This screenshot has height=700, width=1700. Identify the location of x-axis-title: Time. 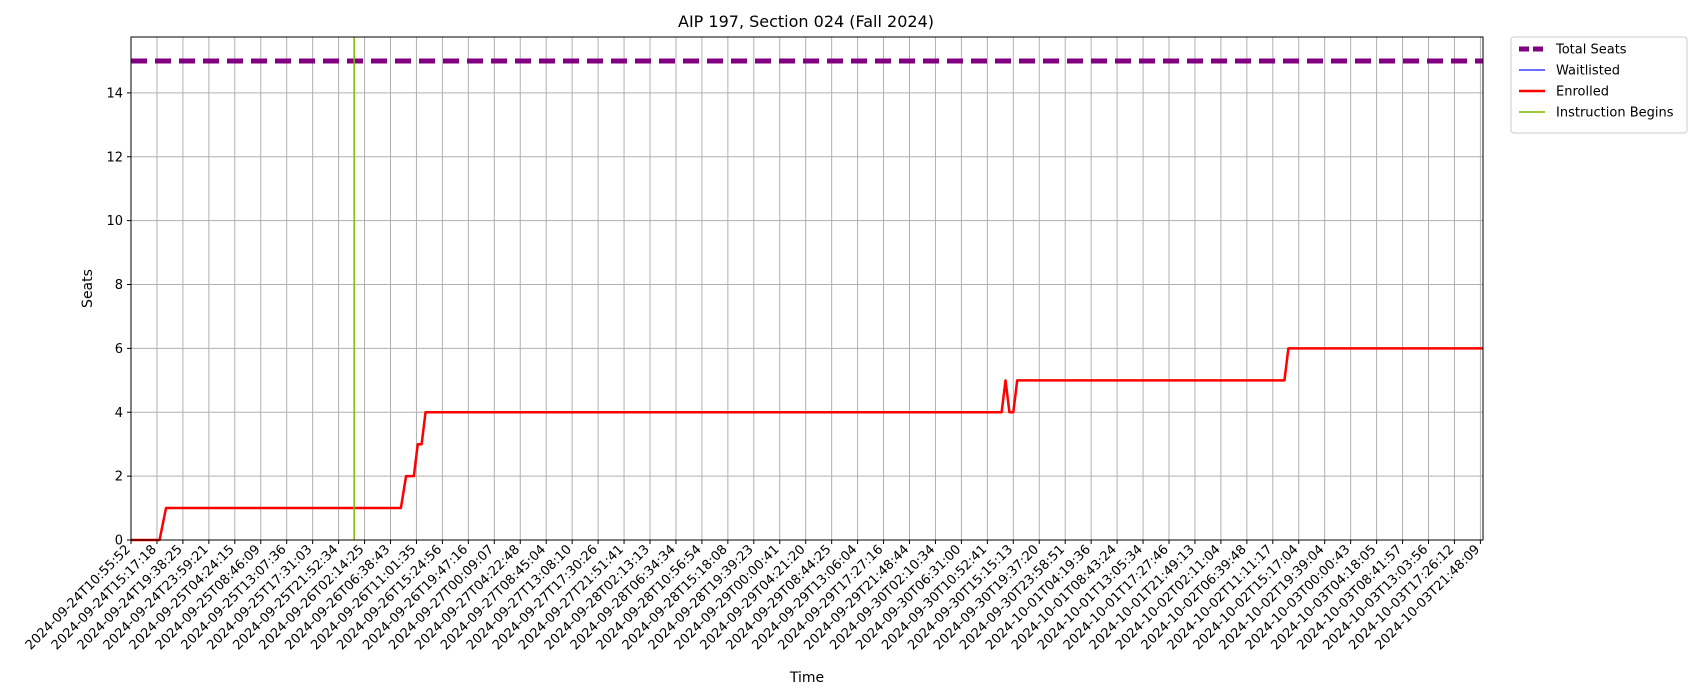
(806, 678).